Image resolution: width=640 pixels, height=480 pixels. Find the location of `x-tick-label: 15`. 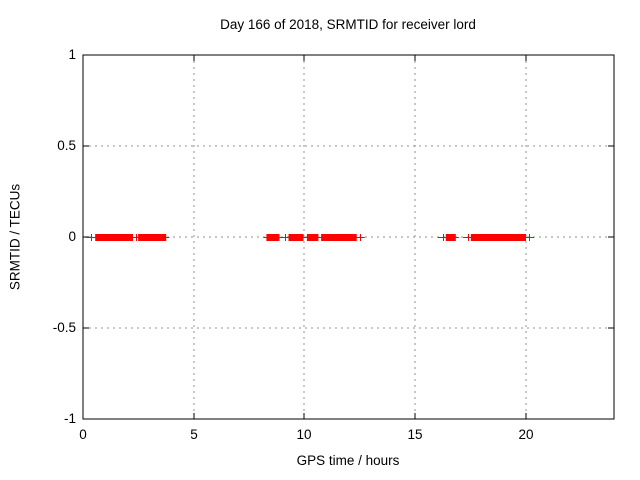

x-tick-label: 15 is located at coordinates (415, 434).